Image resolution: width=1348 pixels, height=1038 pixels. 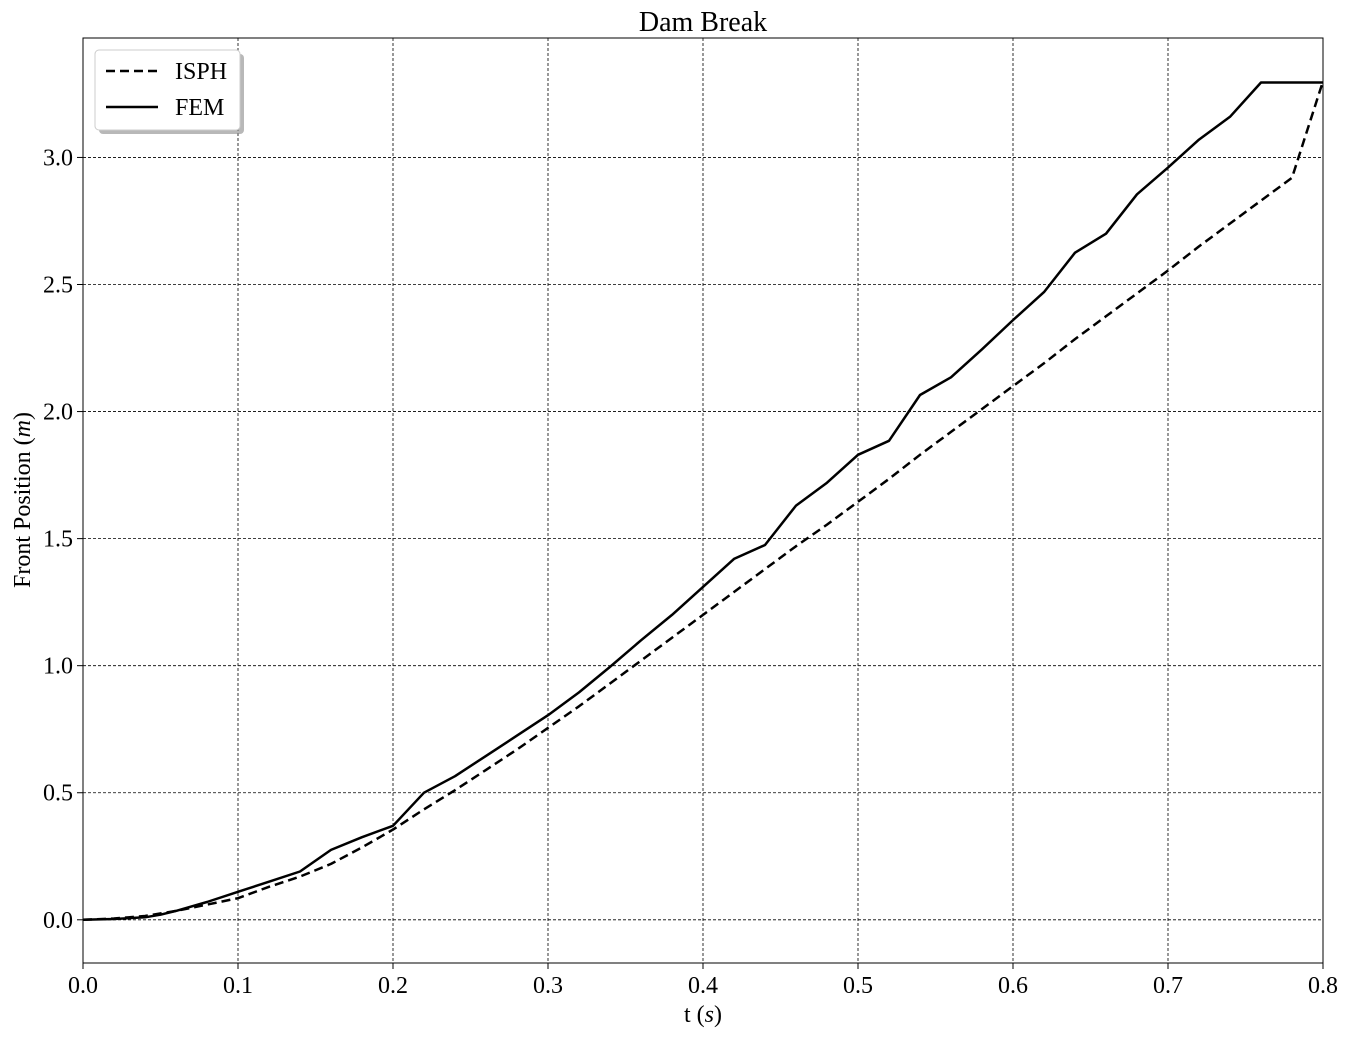 I want to click on x-tick-label: 0.7, so click(x=1168, y=986).